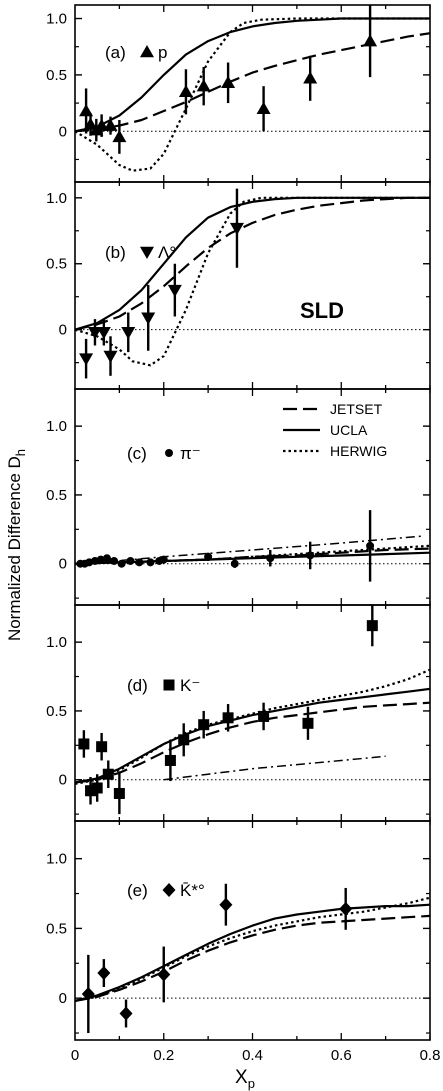  What do you see at coordinates (137, 453) in the screenshot?
I see `panel-tag: (c)` at bounding box center [137, 453].